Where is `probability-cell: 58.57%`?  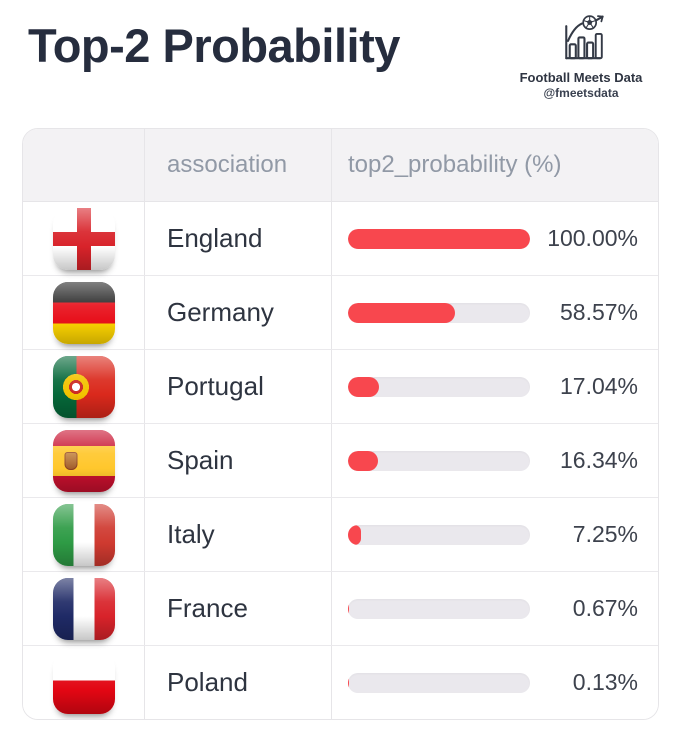
probability-cell: 58.57% is located at coordinates (495, 312).